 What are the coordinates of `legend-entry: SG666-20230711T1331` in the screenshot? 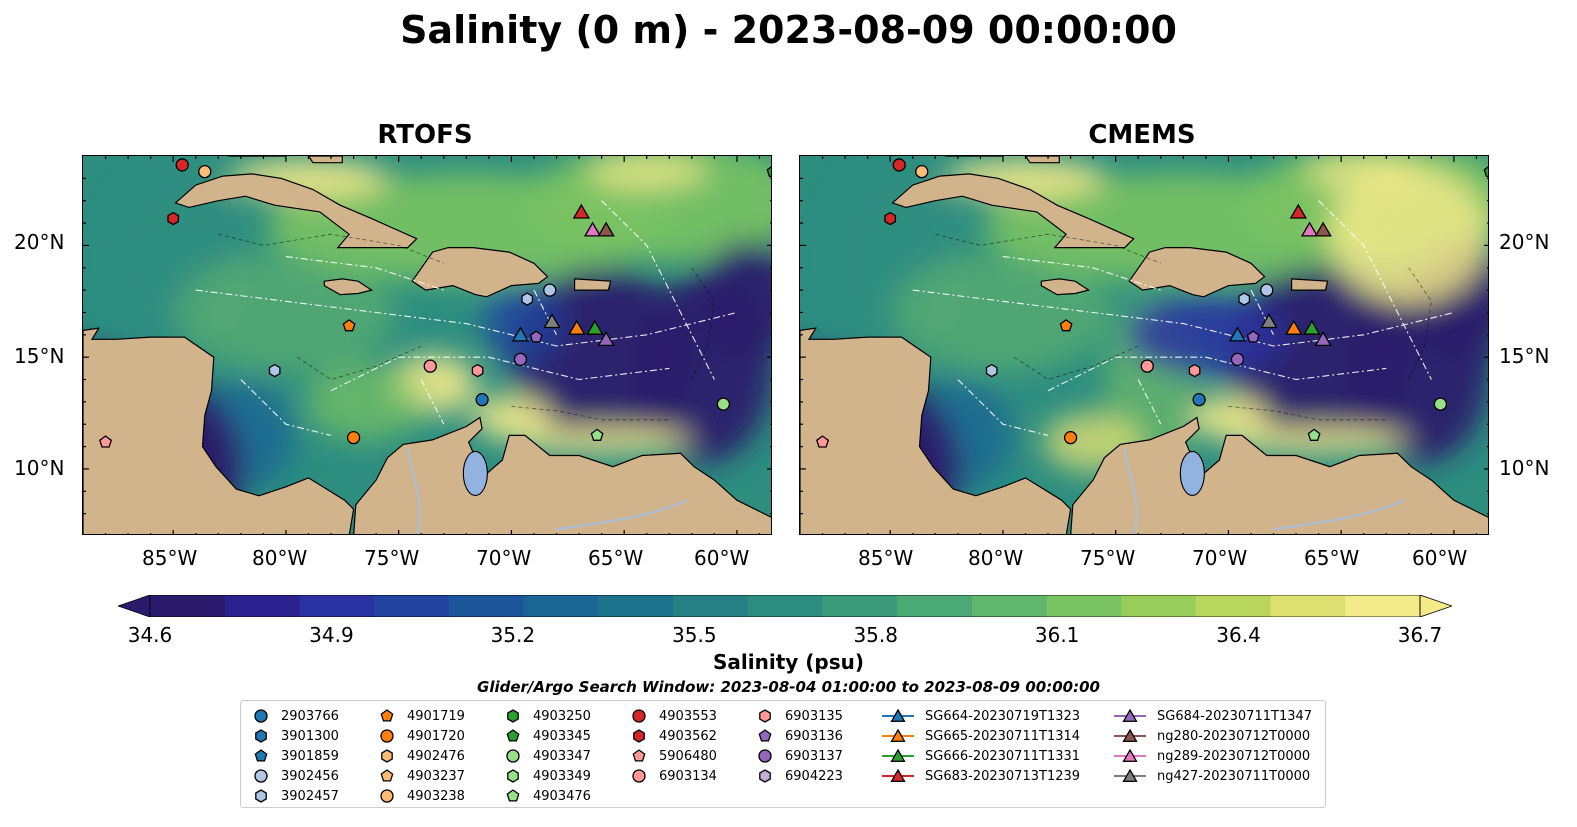 It's located at (980, 756).